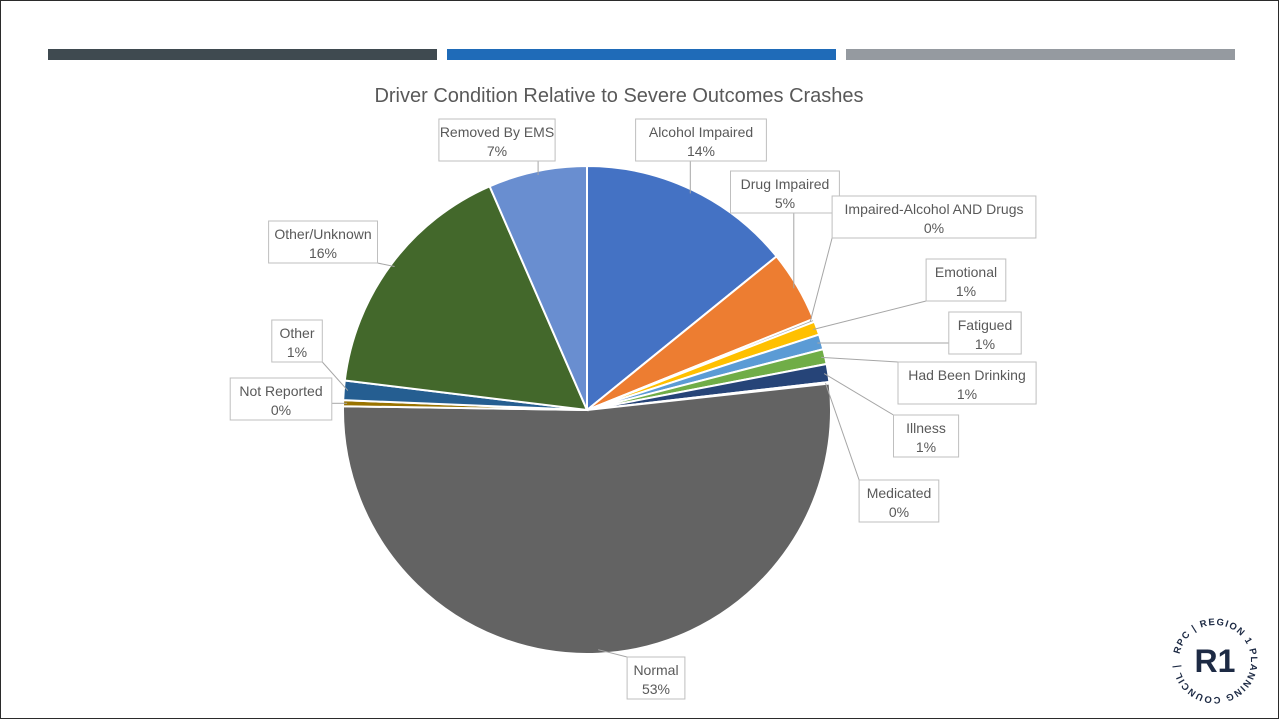  What do you see at coordinates (587, 518) in the screenshot?
I see `pie-slice-normal` at bounding box center [587, 518].